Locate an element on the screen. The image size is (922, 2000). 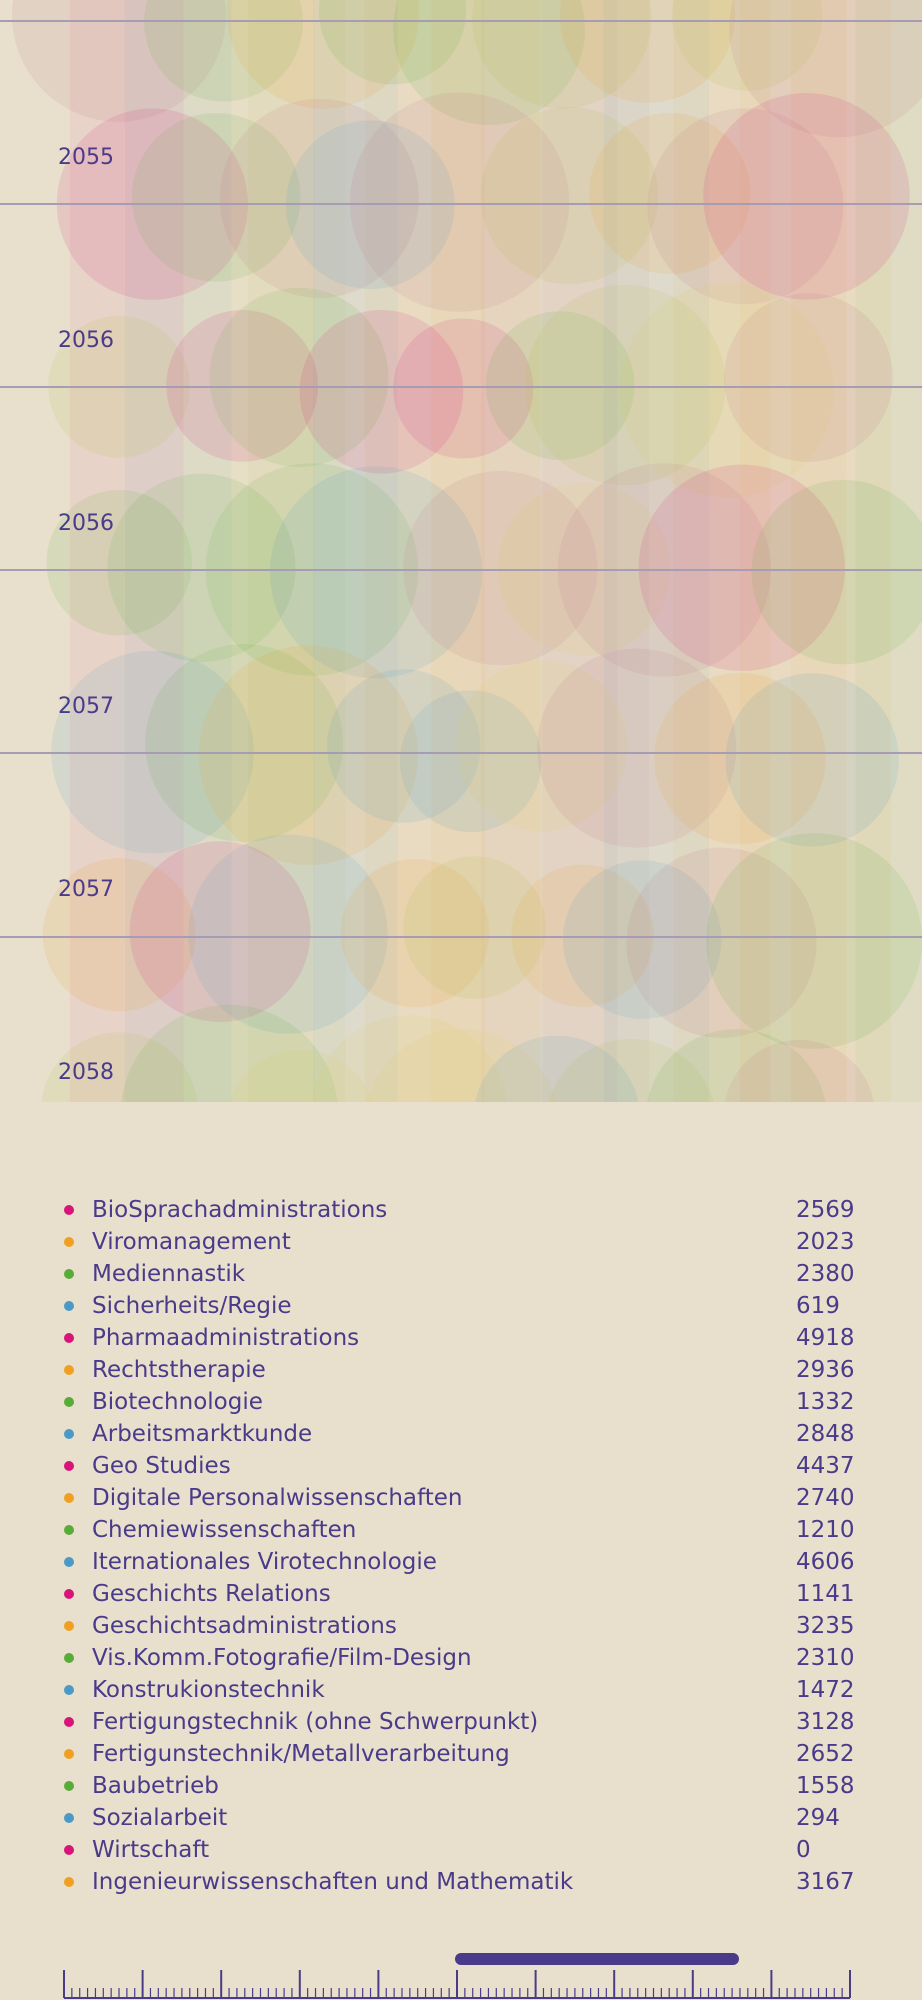
timeline-scrubber is located at coordinates (597, 1959).